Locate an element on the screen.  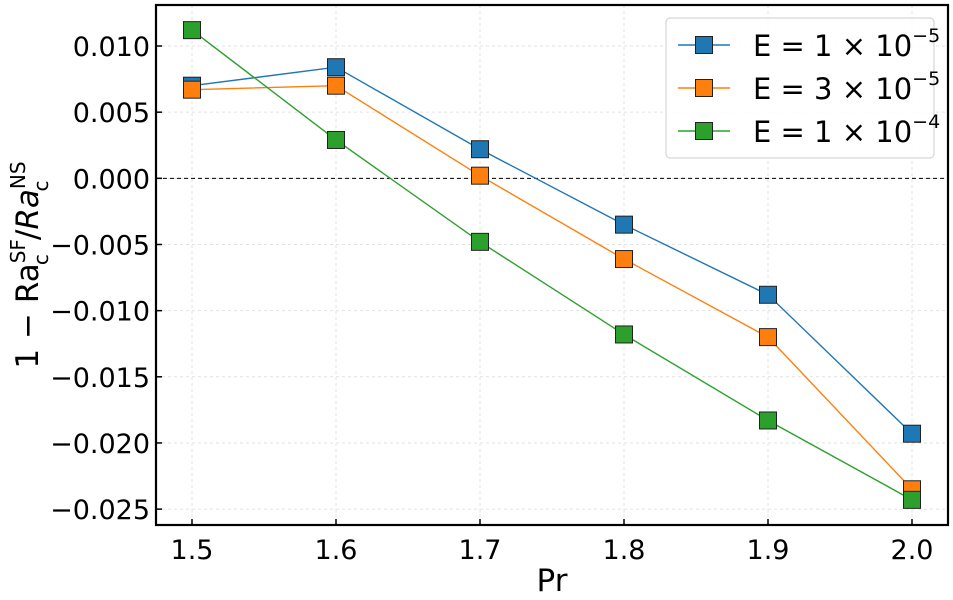
x-tick-label: 1.9 is located at coordinates (768, 550).